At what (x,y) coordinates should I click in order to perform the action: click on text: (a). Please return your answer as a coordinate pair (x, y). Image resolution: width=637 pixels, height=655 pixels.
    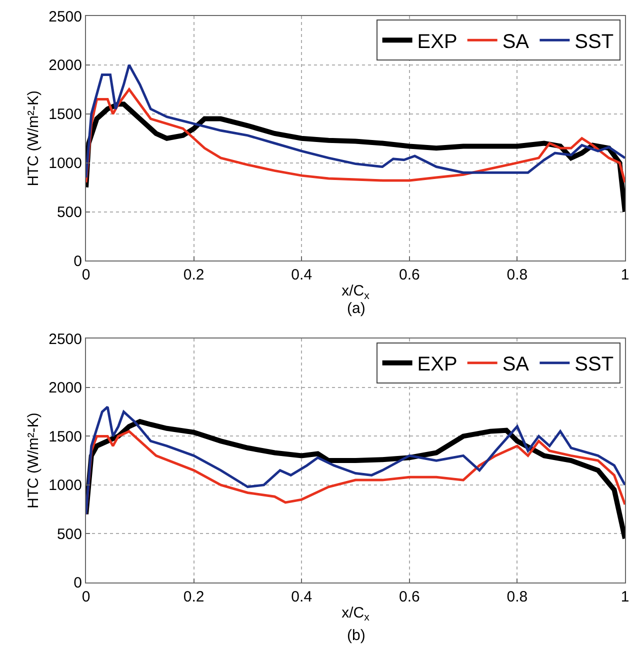
    Looking at the image, I should click on (356, 308).